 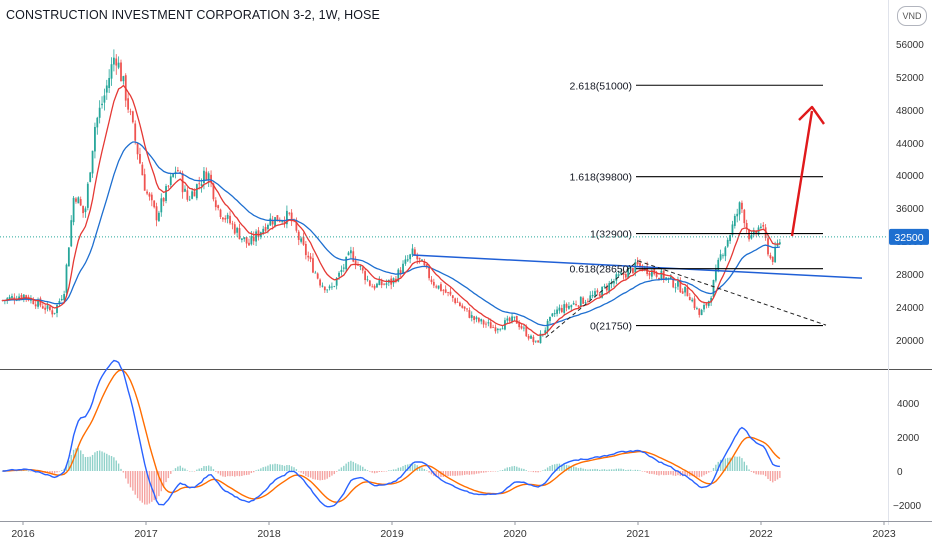 I want to click on dashed-trendline-up, so click(x=592, y=299).